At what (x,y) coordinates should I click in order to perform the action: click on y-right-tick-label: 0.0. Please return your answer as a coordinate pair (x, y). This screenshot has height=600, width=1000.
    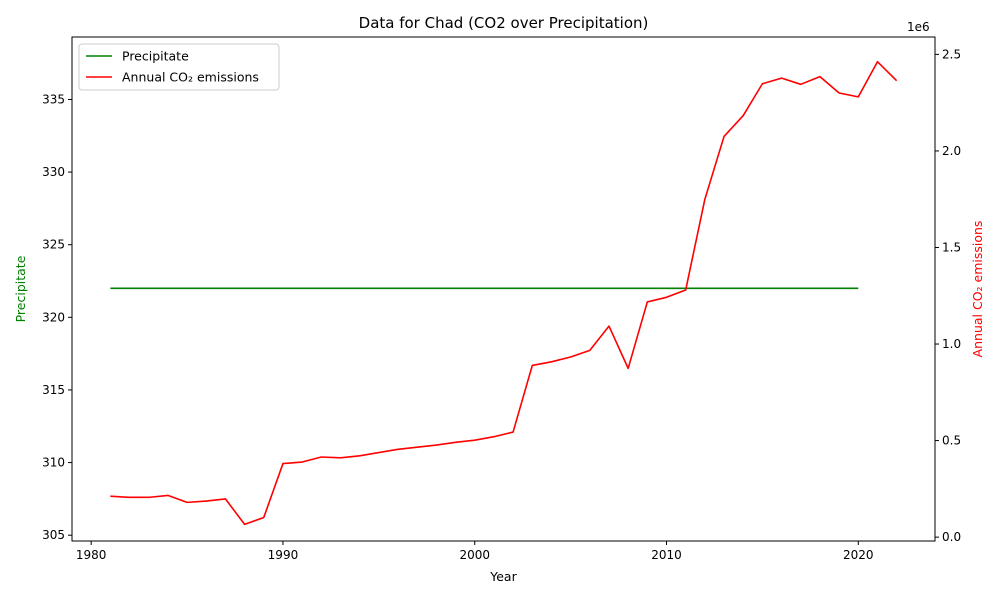
    Looking at the image, I should click on (951, 537).